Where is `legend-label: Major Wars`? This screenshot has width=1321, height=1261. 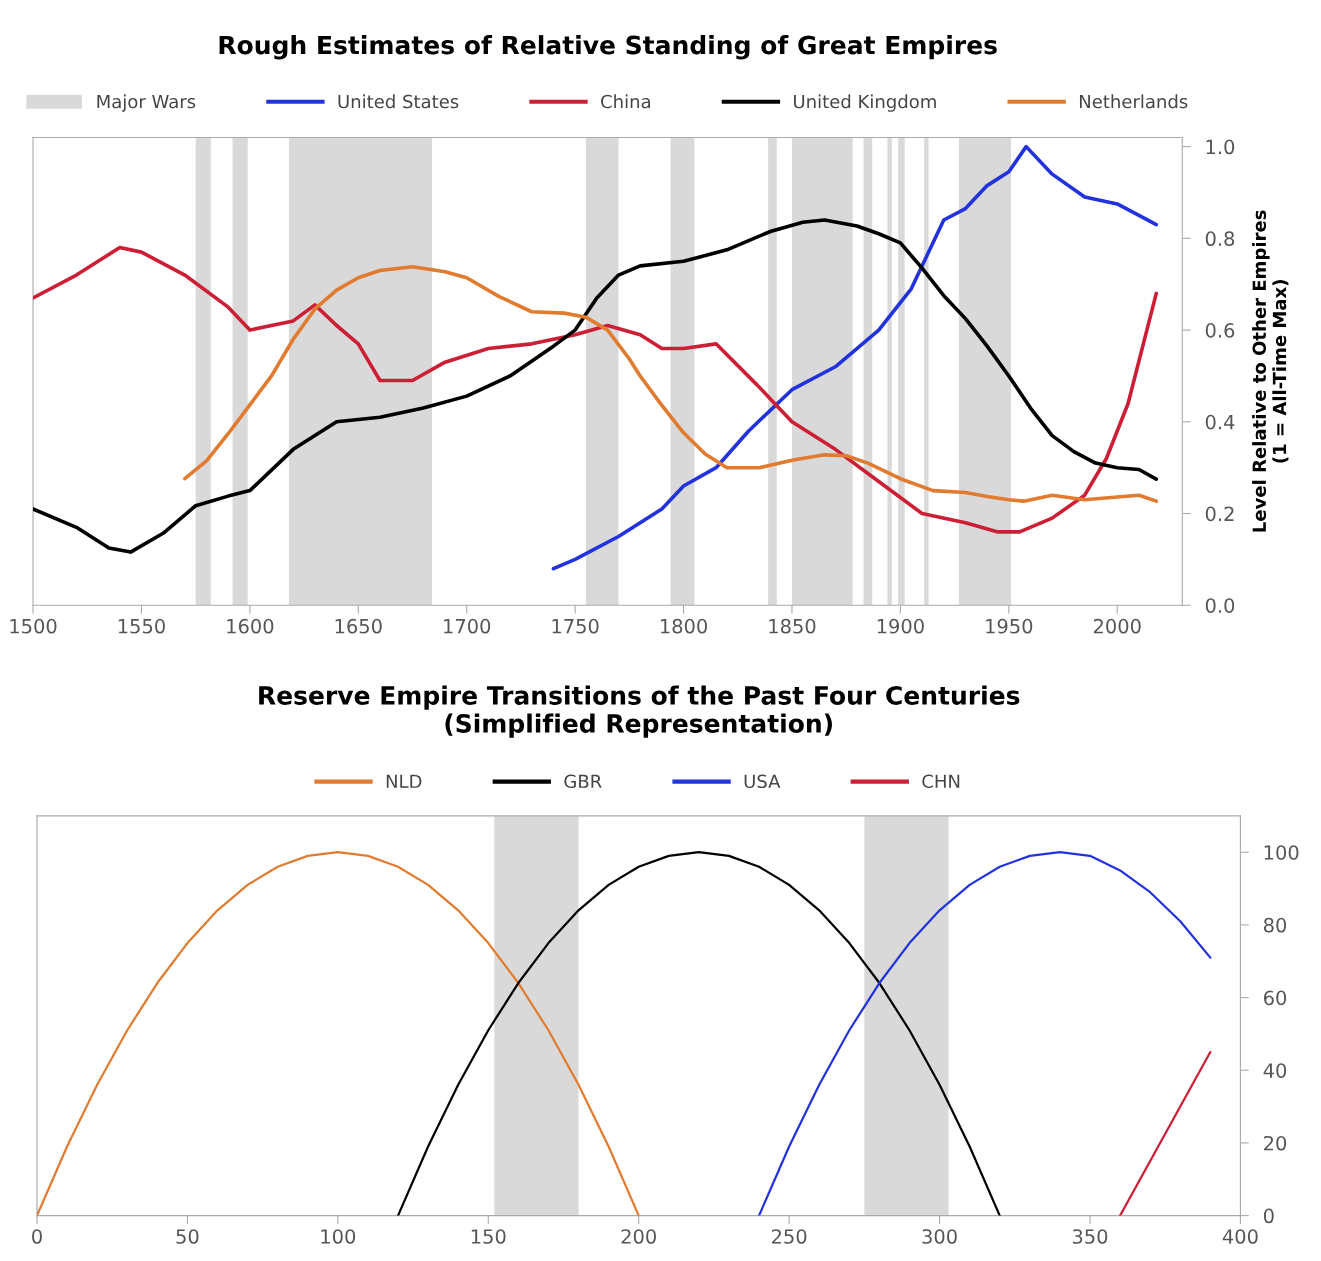 legend-label: Major Wars is located at coordinates (146, 103).